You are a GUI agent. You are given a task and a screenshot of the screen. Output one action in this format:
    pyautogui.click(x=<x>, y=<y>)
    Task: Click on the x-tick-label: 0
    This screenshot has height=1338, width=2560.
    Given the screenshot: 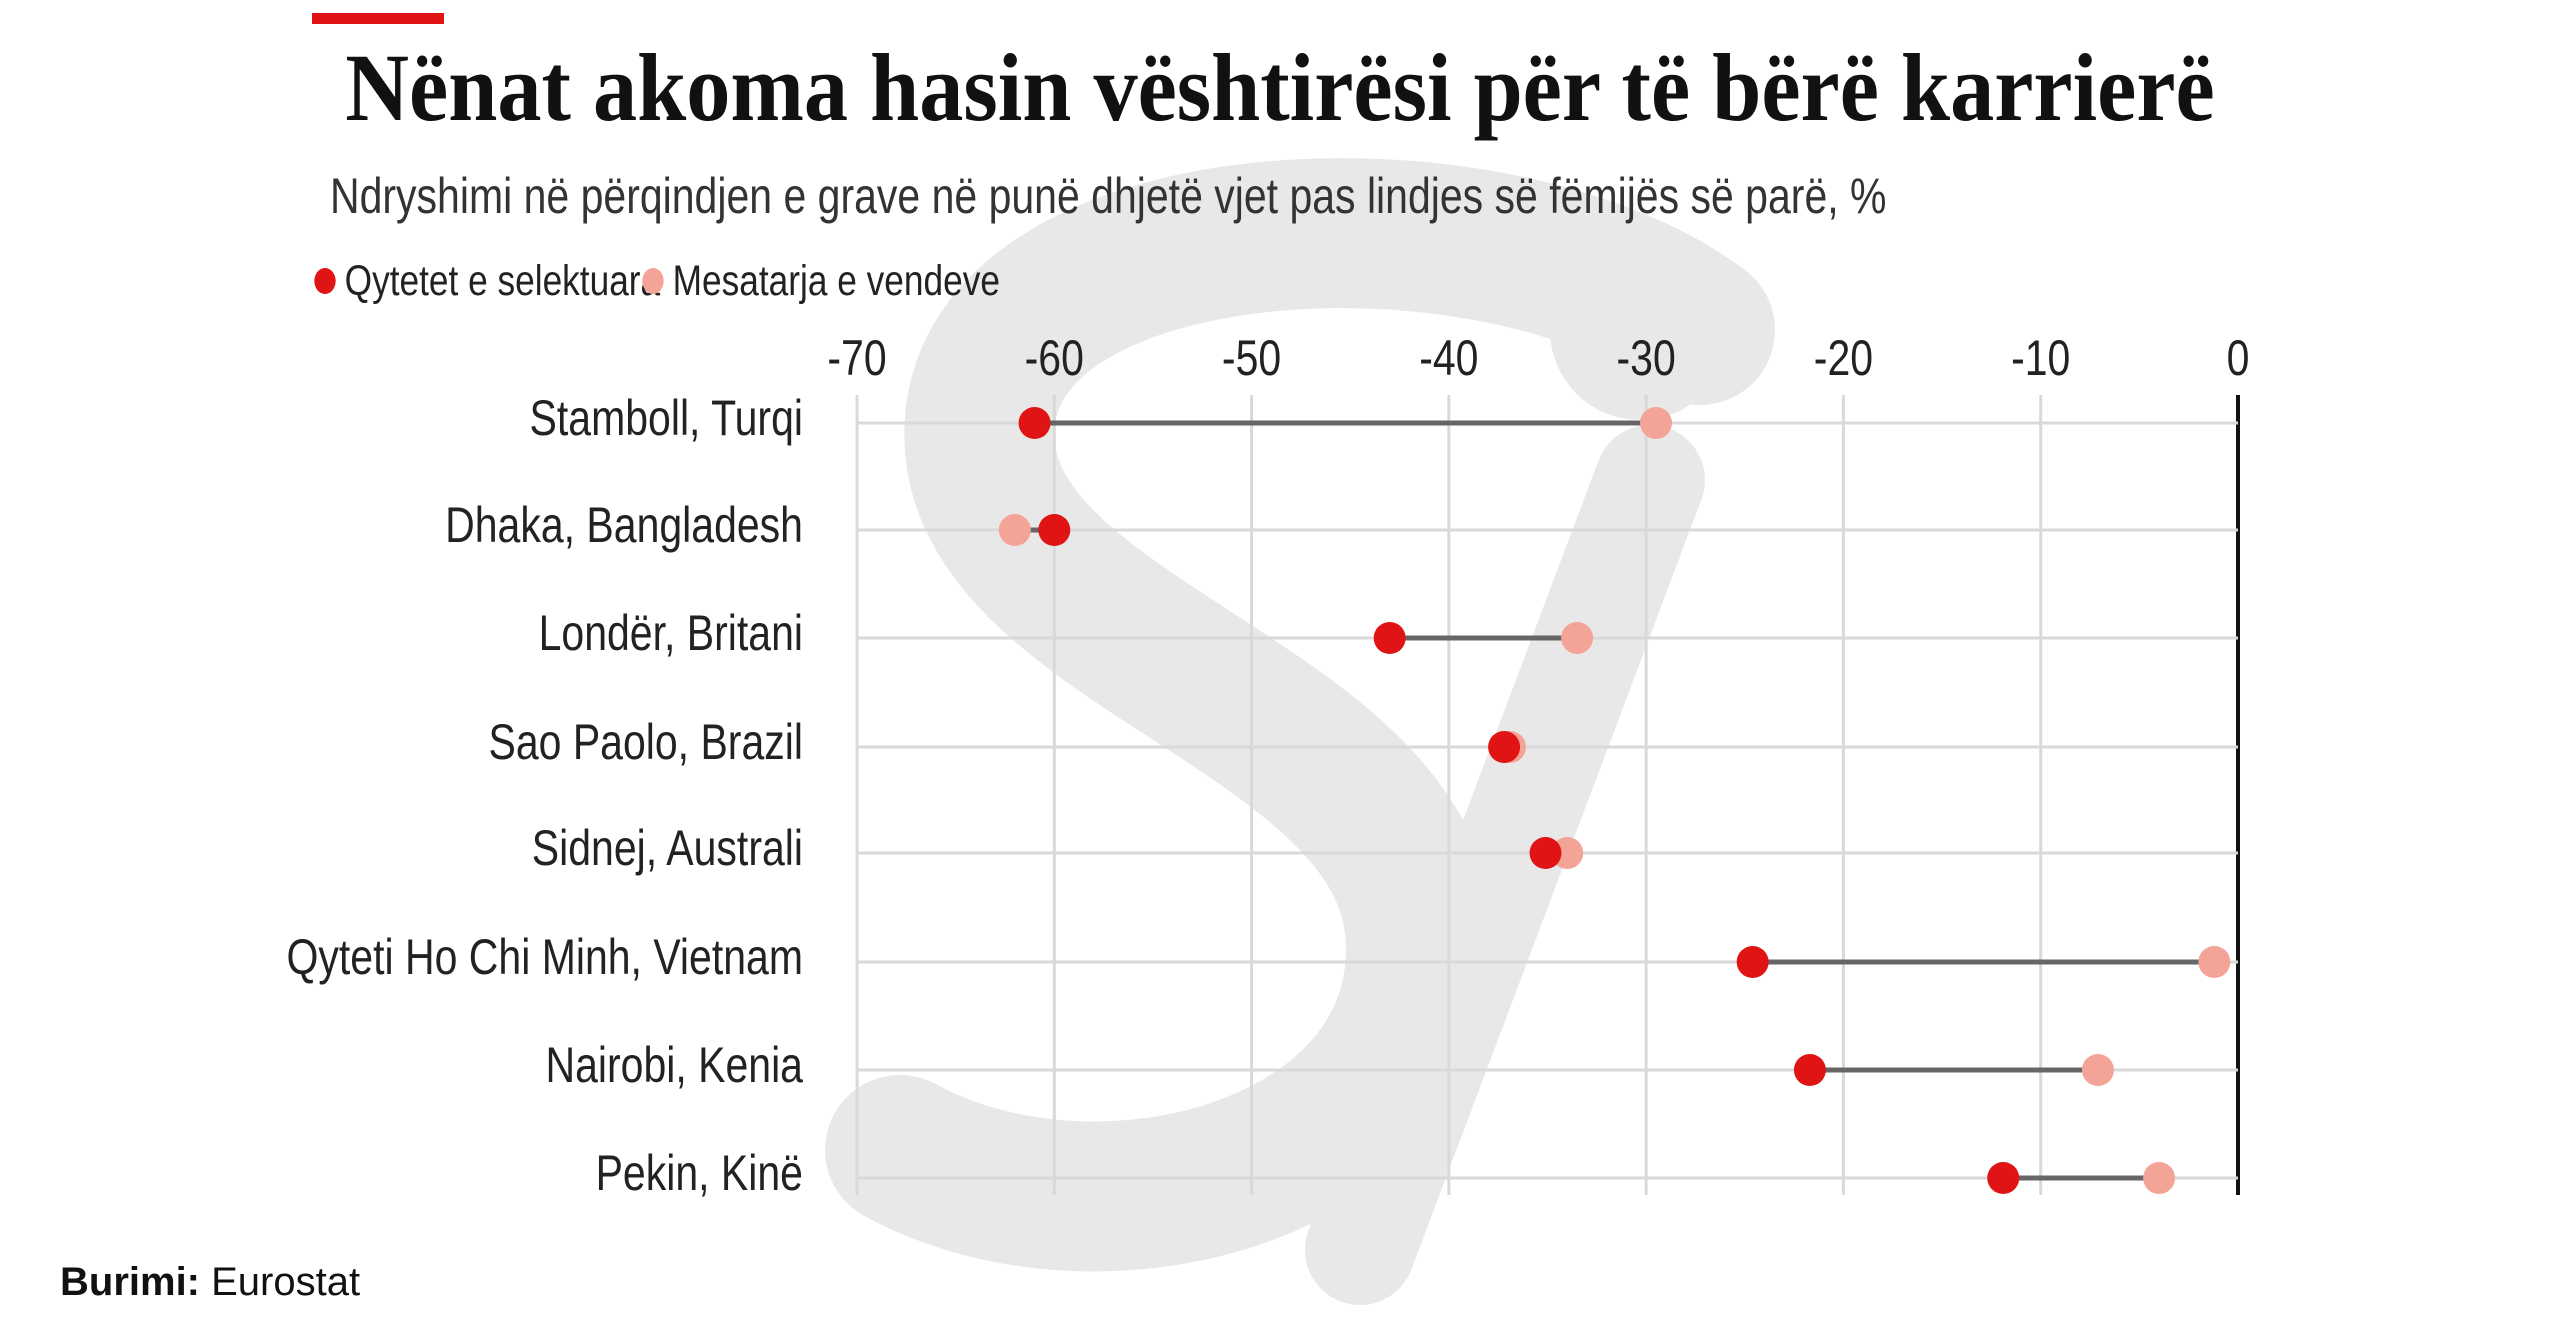 What is the action you would take?
    pyautogui.click(x=2238, y=358)
    